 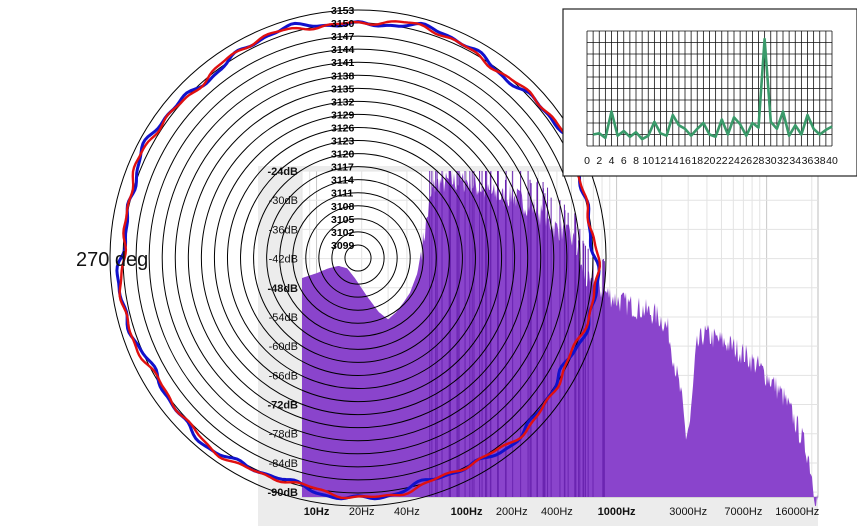 I want to click on polar-ring-label: 3150, so click(x=343, y=24).